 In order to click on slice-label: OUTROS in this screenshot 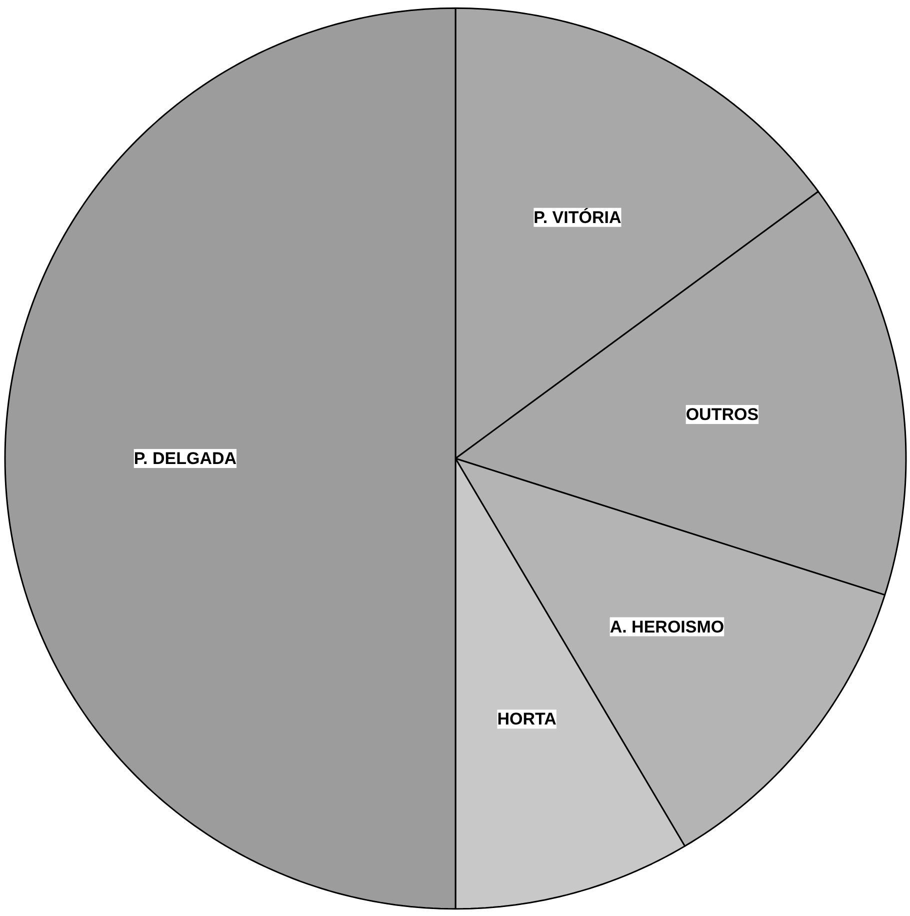, I will do `click(722, 414)`.